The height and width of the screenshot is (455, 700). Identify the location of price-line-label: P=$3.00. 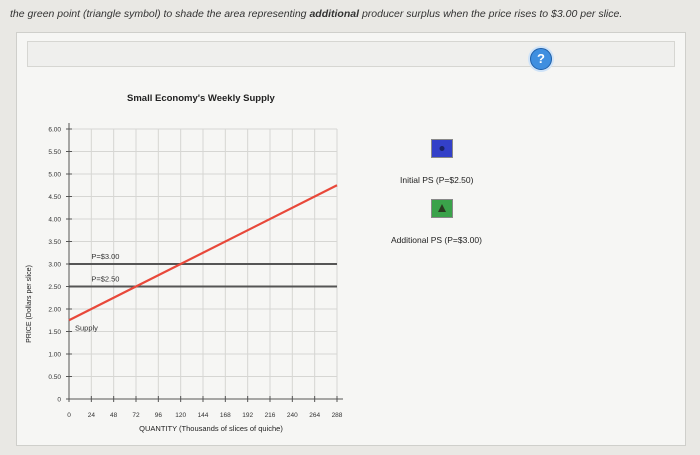
(105, 256).